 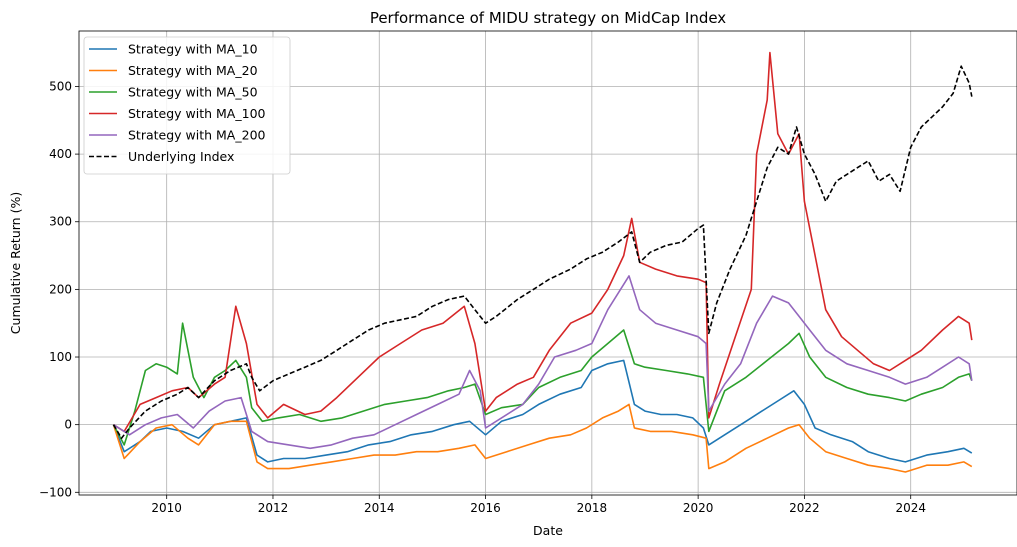 What do you see at coordinates (60, 222) in the screenshot?
I see `y-tick-label: 300` at bounding box center [60, 222].